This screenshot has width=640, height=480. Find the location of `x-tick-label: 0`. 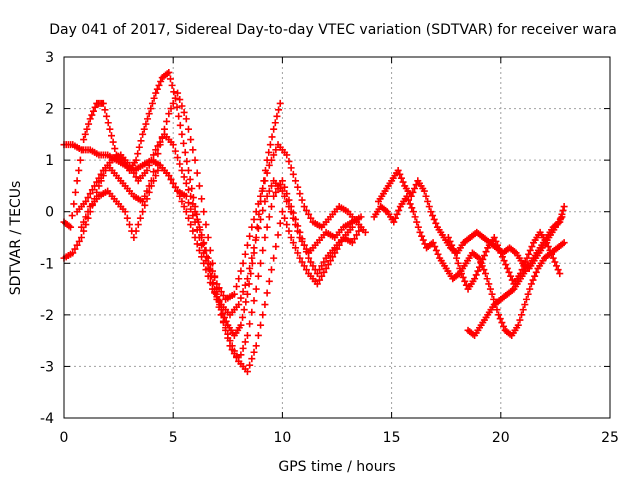

x-tick-label: 0 is located at coordinates (64, 438).